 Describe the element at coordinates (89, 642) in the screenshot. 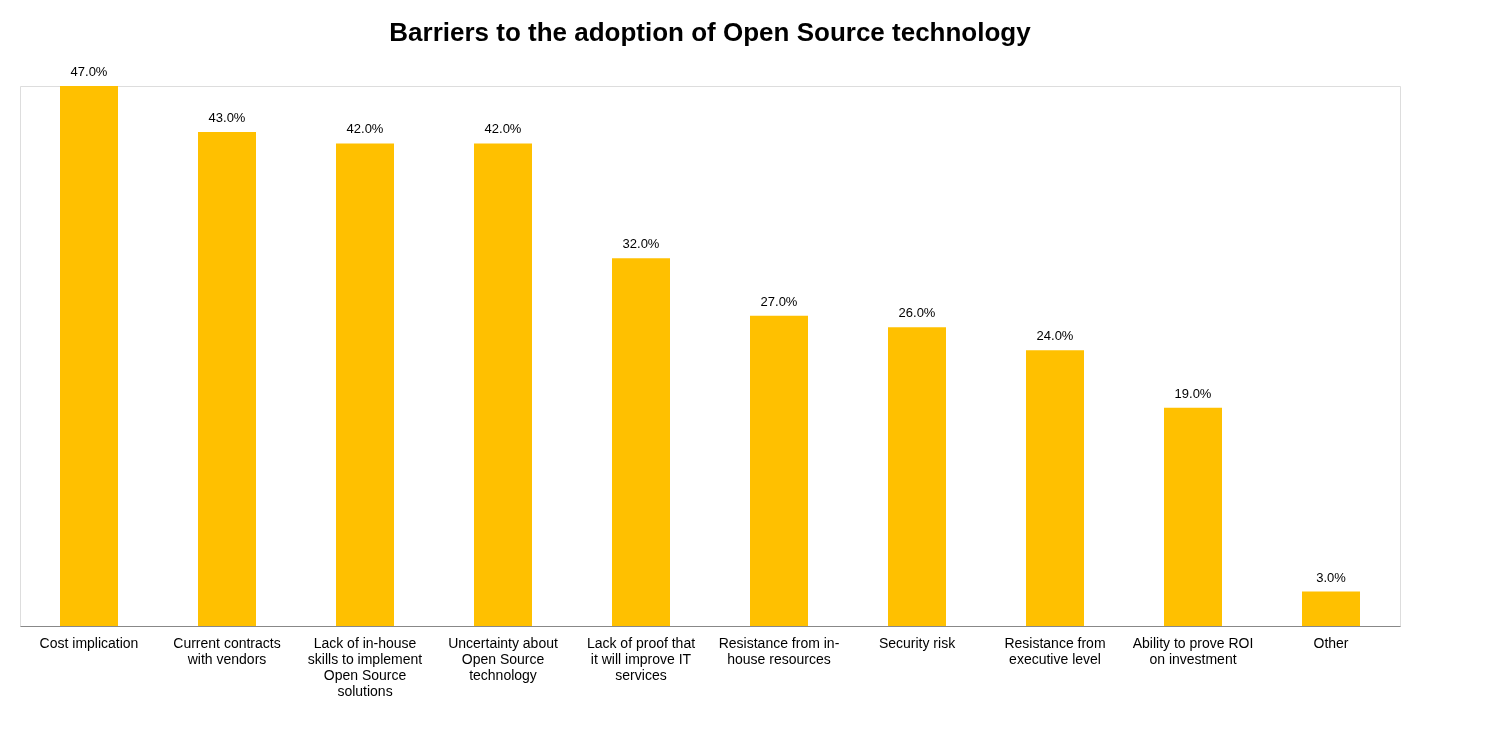

I see `x-tick-label: Cost implication` at that location.